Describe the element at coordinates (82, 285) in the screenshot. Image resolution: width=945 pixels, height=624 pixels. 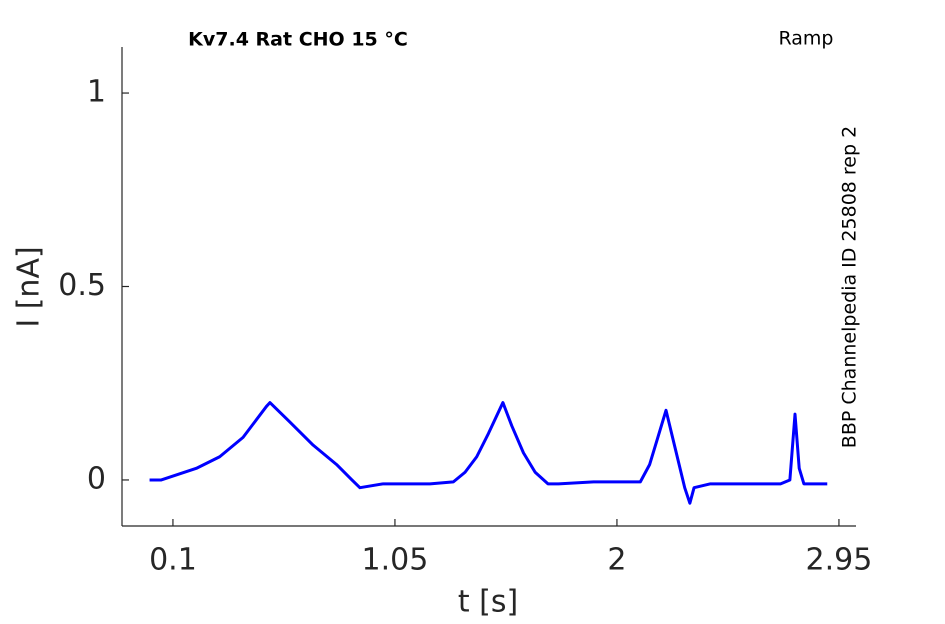
I see `y-tick-label: 0.5` at that location.